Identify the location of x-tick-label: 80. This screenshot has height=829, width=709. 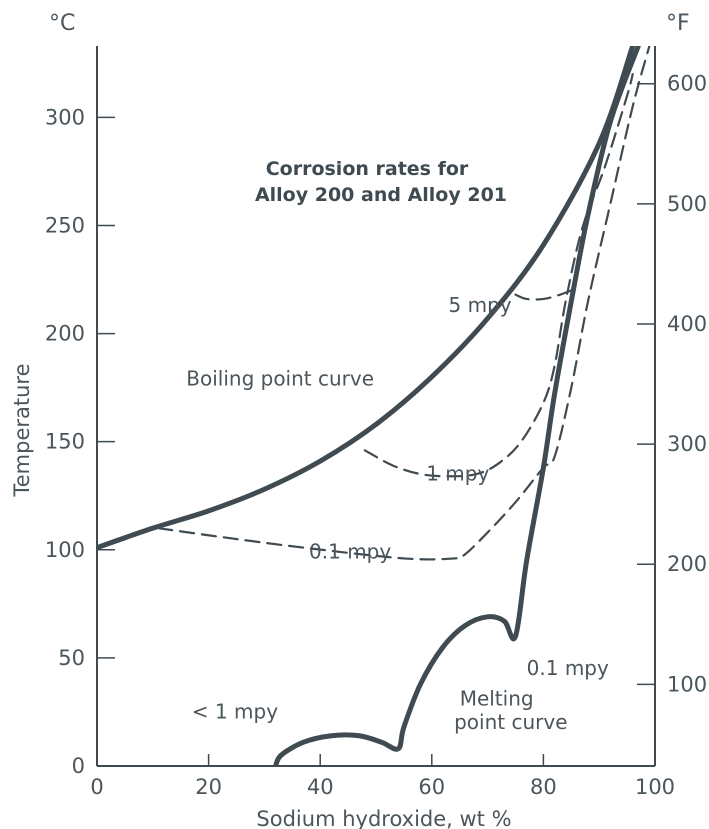
(543, 787).